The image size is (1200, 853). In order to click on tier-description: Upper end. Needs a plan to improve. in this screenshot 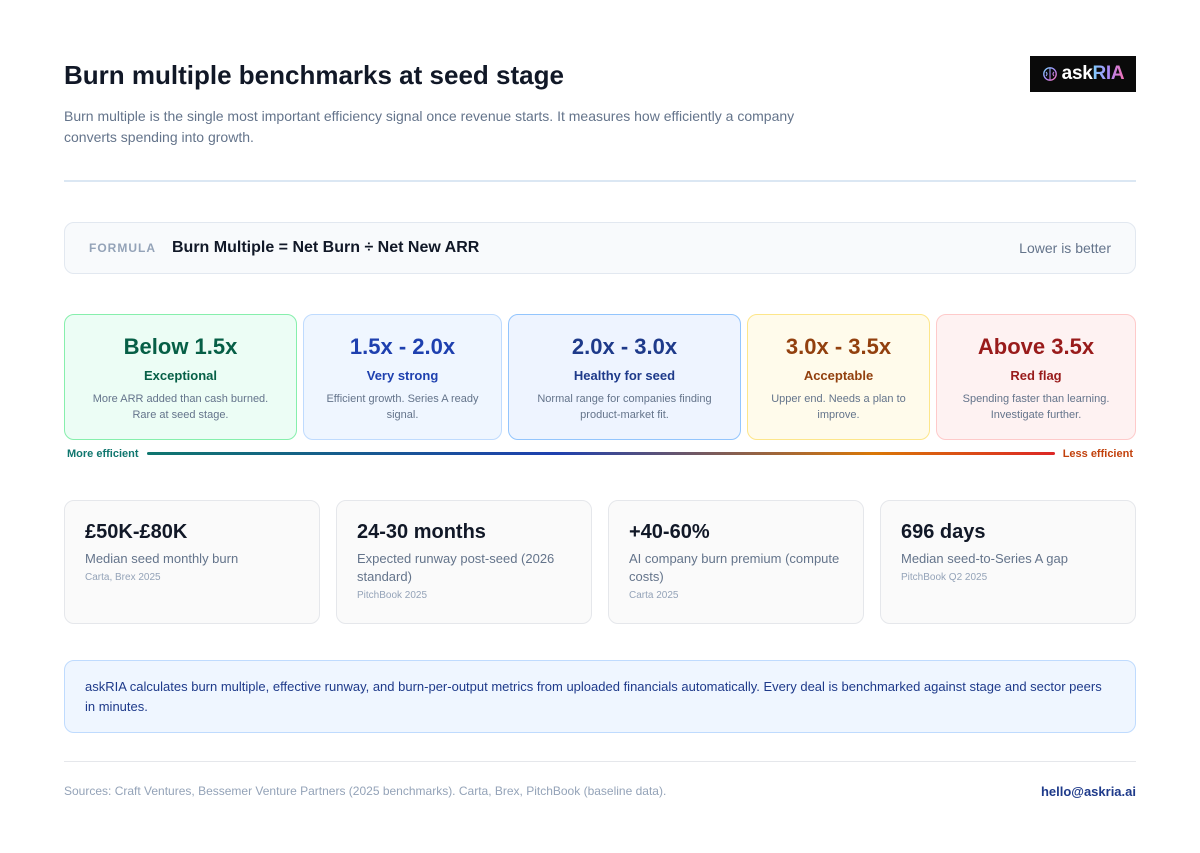, I will do `click(838, 407)`.